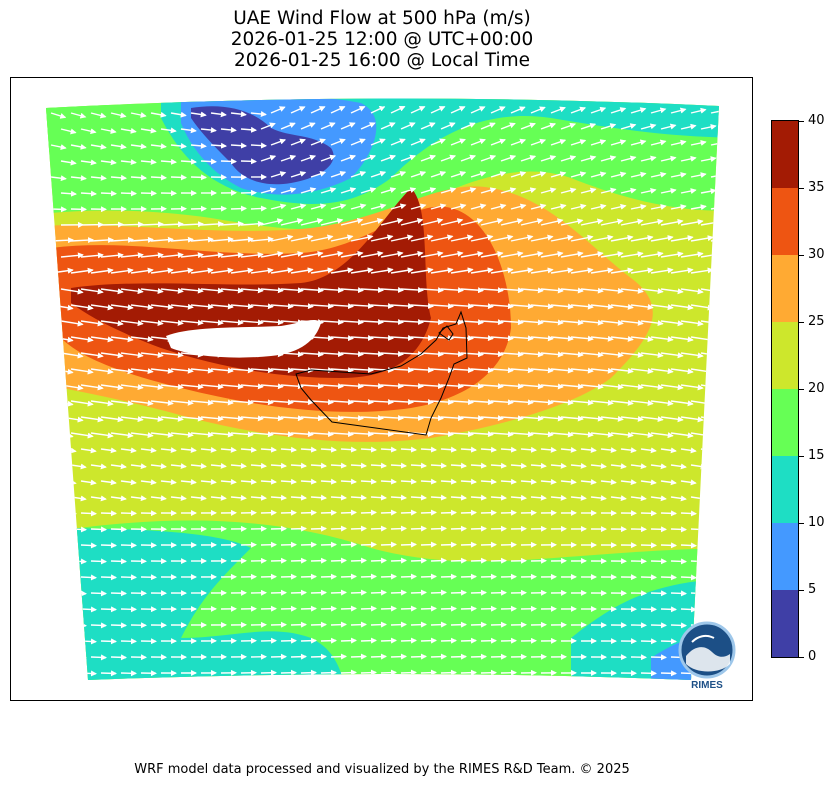 The height and width of the screenshot is (788, 835). I want to click on colorbar-tick-label: 10, so click(816, 522).